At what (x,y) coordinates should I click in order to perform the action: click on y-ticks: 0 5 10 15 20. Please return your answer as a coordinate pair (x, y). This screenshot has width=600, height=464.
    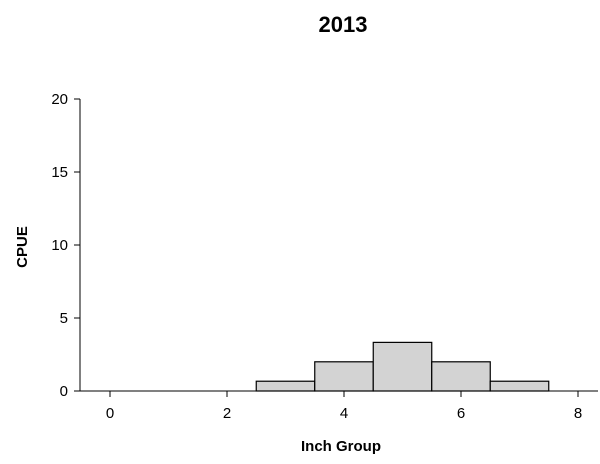
    Looking at the image, I should click on (65, 245).